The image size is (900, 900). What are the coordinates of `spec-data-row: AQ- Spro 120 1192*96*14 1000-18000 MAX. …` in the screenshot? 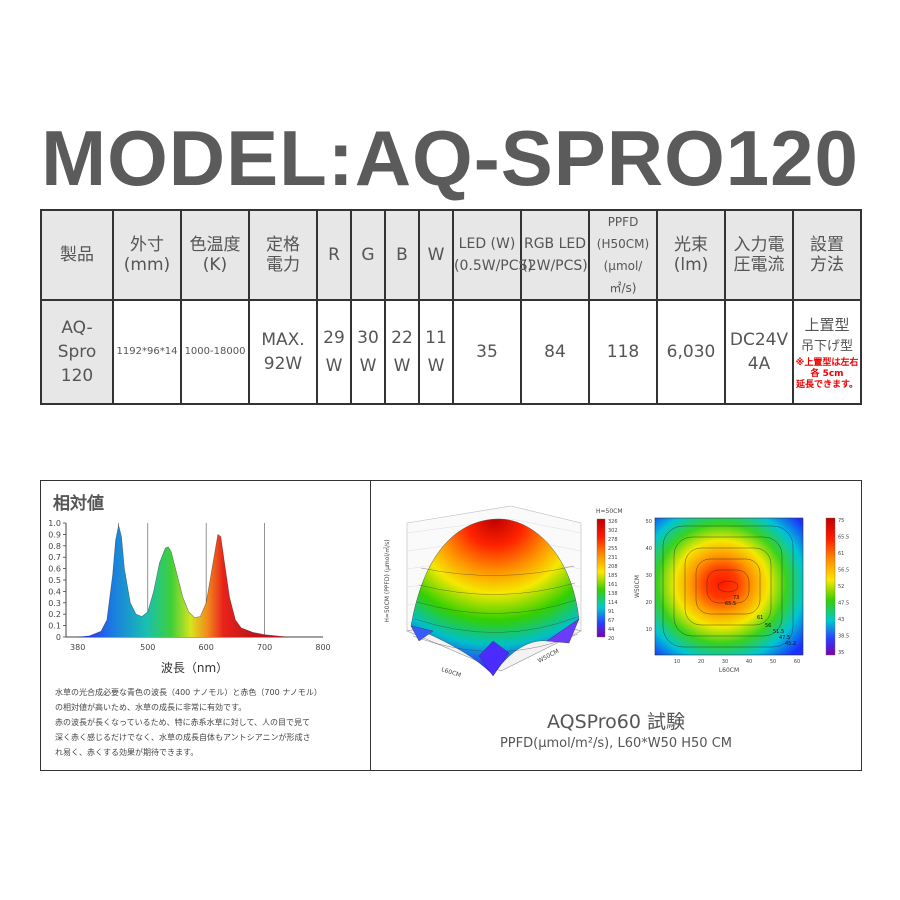 It's located at (451, 352).